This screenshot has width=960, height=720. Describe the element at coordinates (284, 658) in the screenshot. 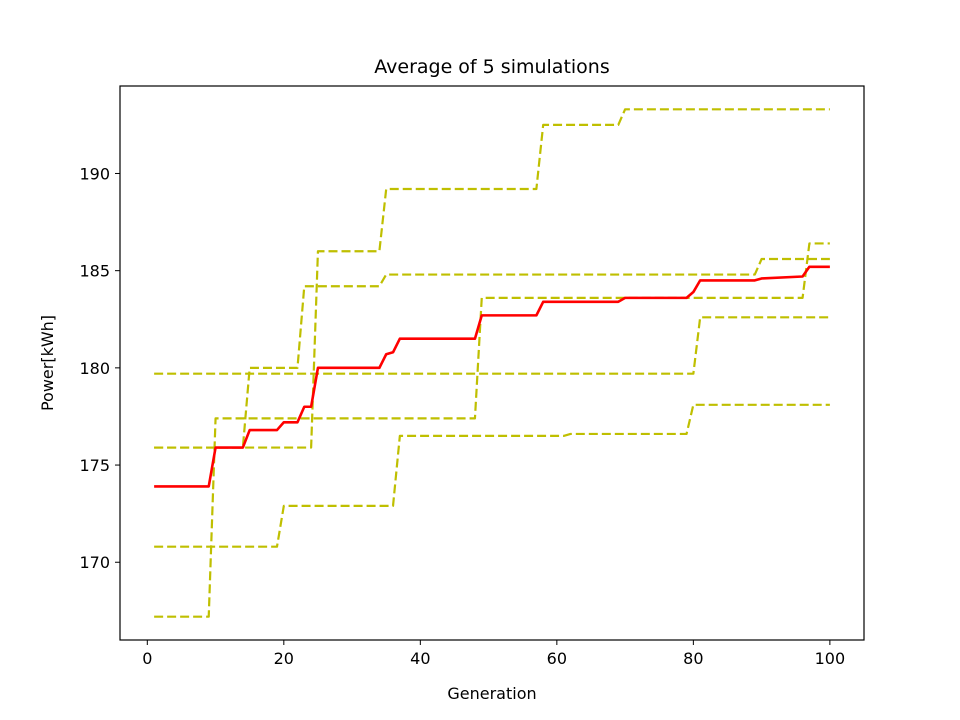

I see `x-tick-label: 20` at that location.